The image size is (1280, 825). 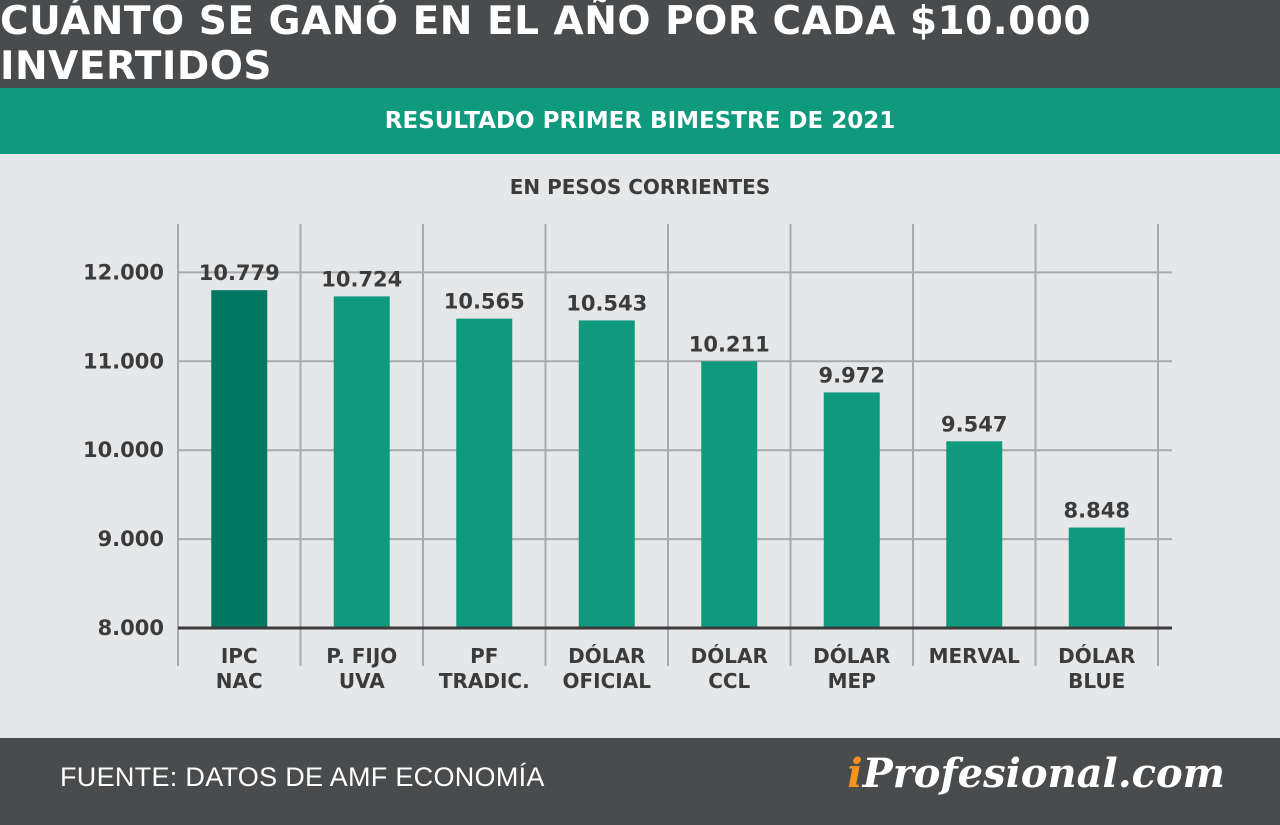 I want to click on data-label: 10.565, so click(x=484, y=302).